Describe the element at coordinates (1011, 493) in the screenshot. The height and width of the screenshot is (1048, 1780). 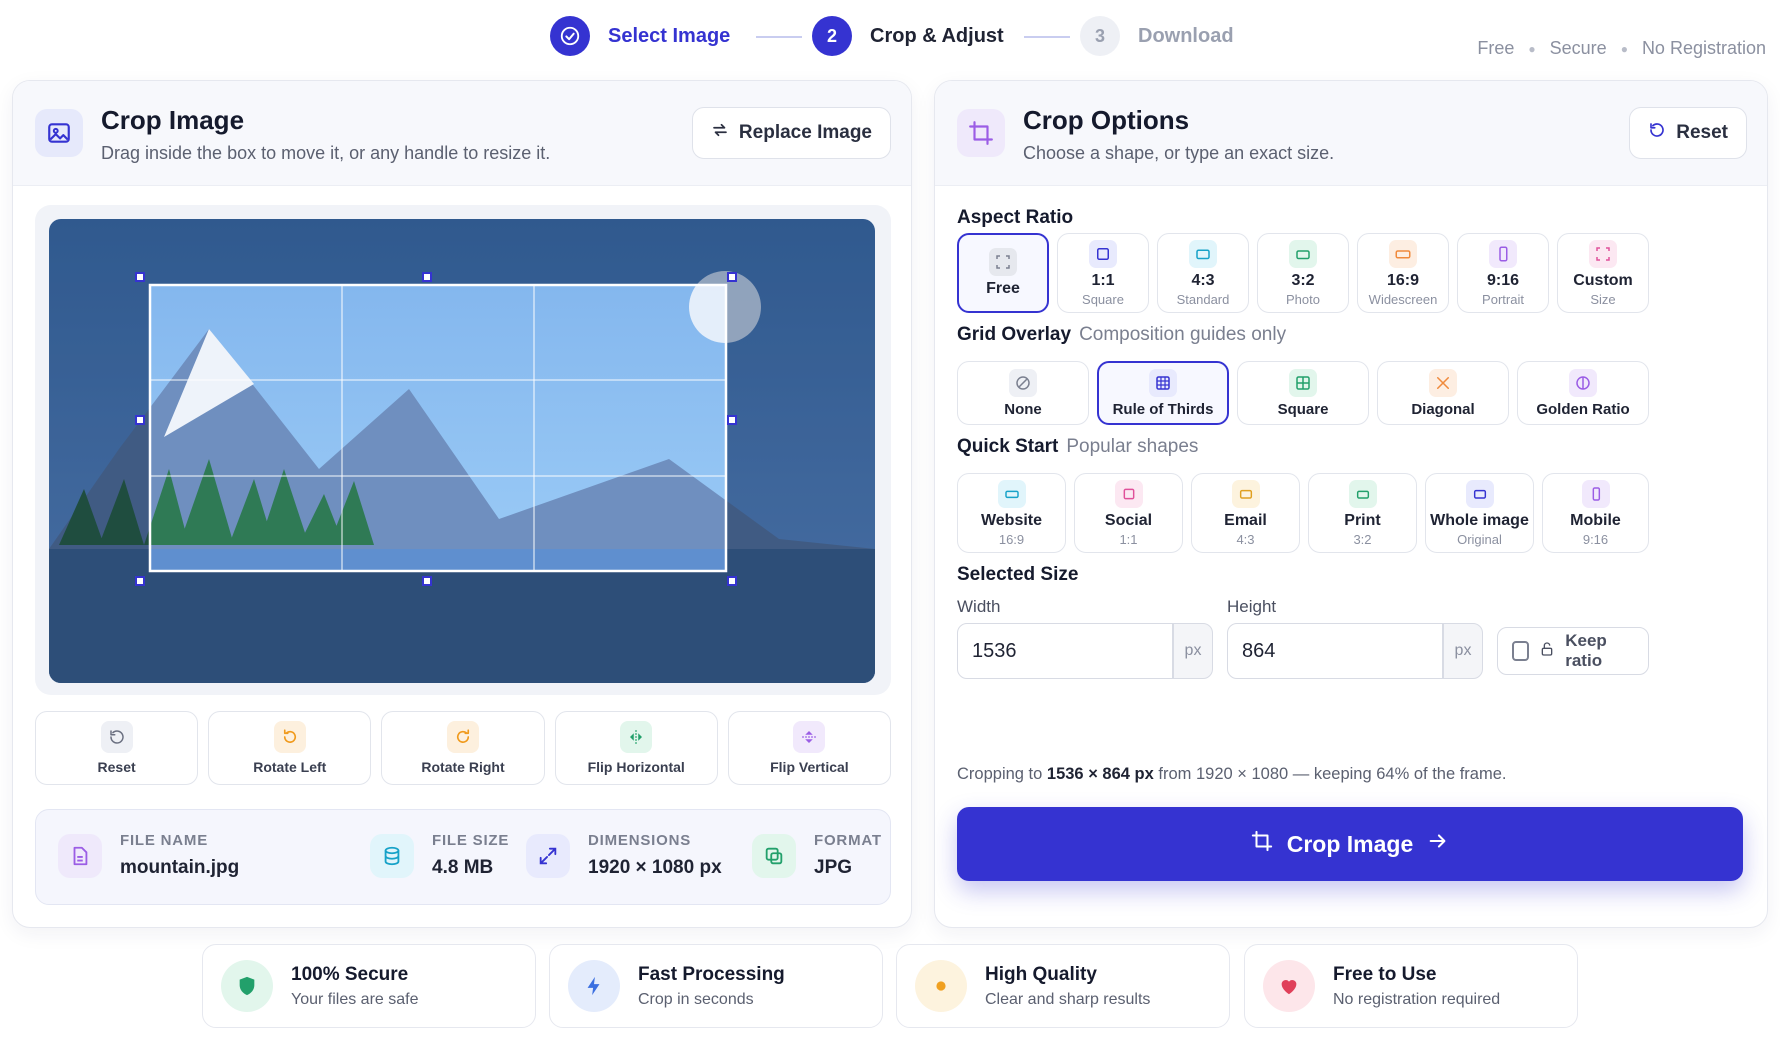
I see `website-icon` at that location.